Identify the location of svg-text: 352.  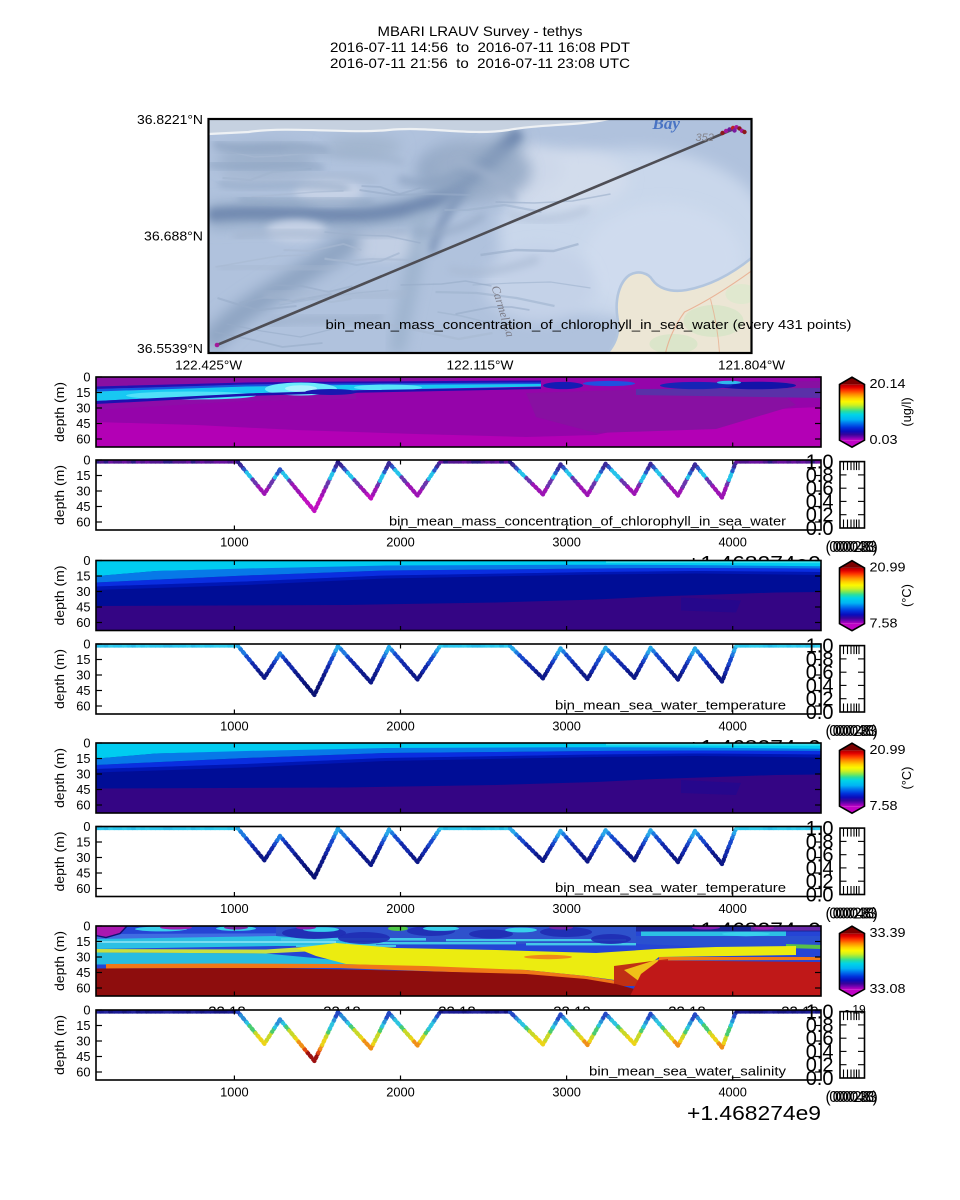
(705, 138).